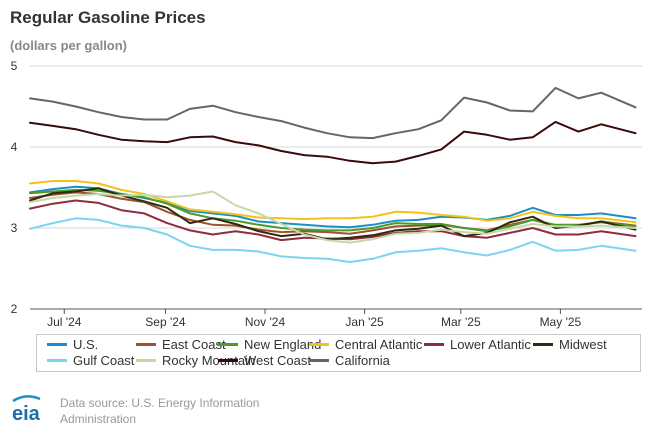 The height and width of the screenshot is (433, 650). I want to click on x-tick-label: Mar '25, so click(461, 322).